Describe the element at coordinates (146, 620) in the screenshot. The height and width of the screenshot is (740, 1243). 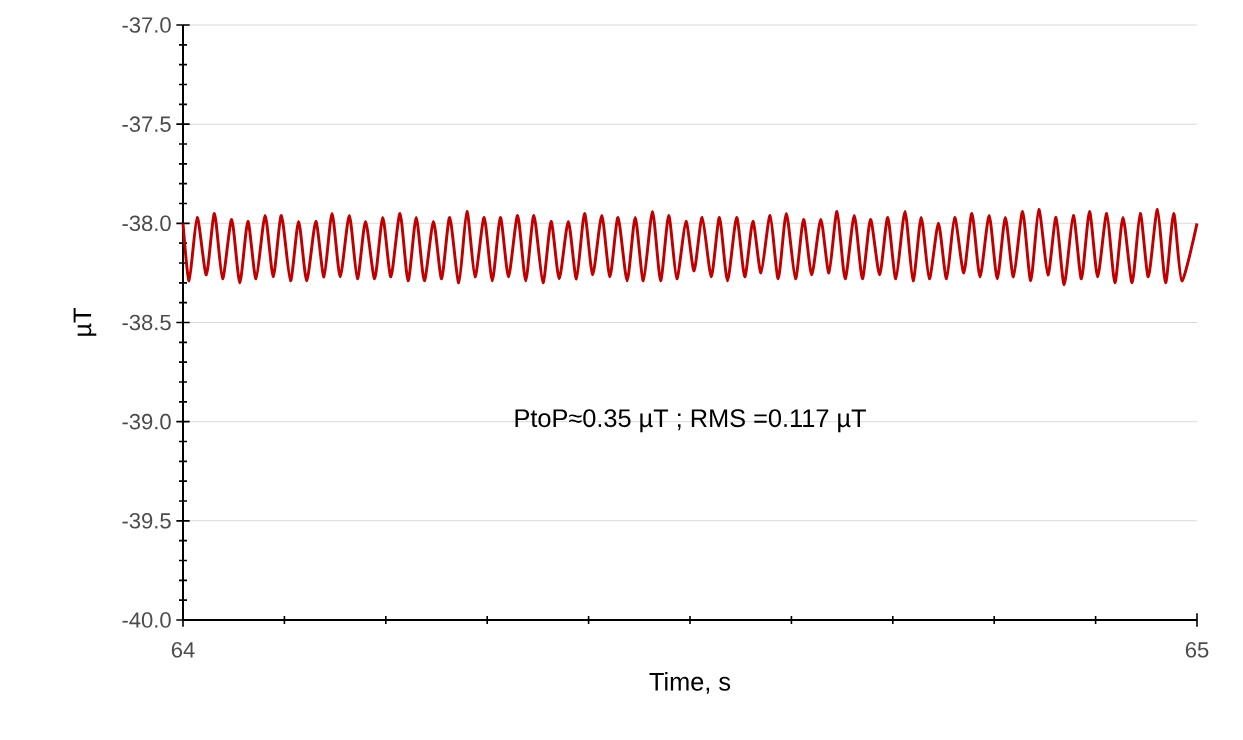
I see `y-tick-label: -40.0` at that location.